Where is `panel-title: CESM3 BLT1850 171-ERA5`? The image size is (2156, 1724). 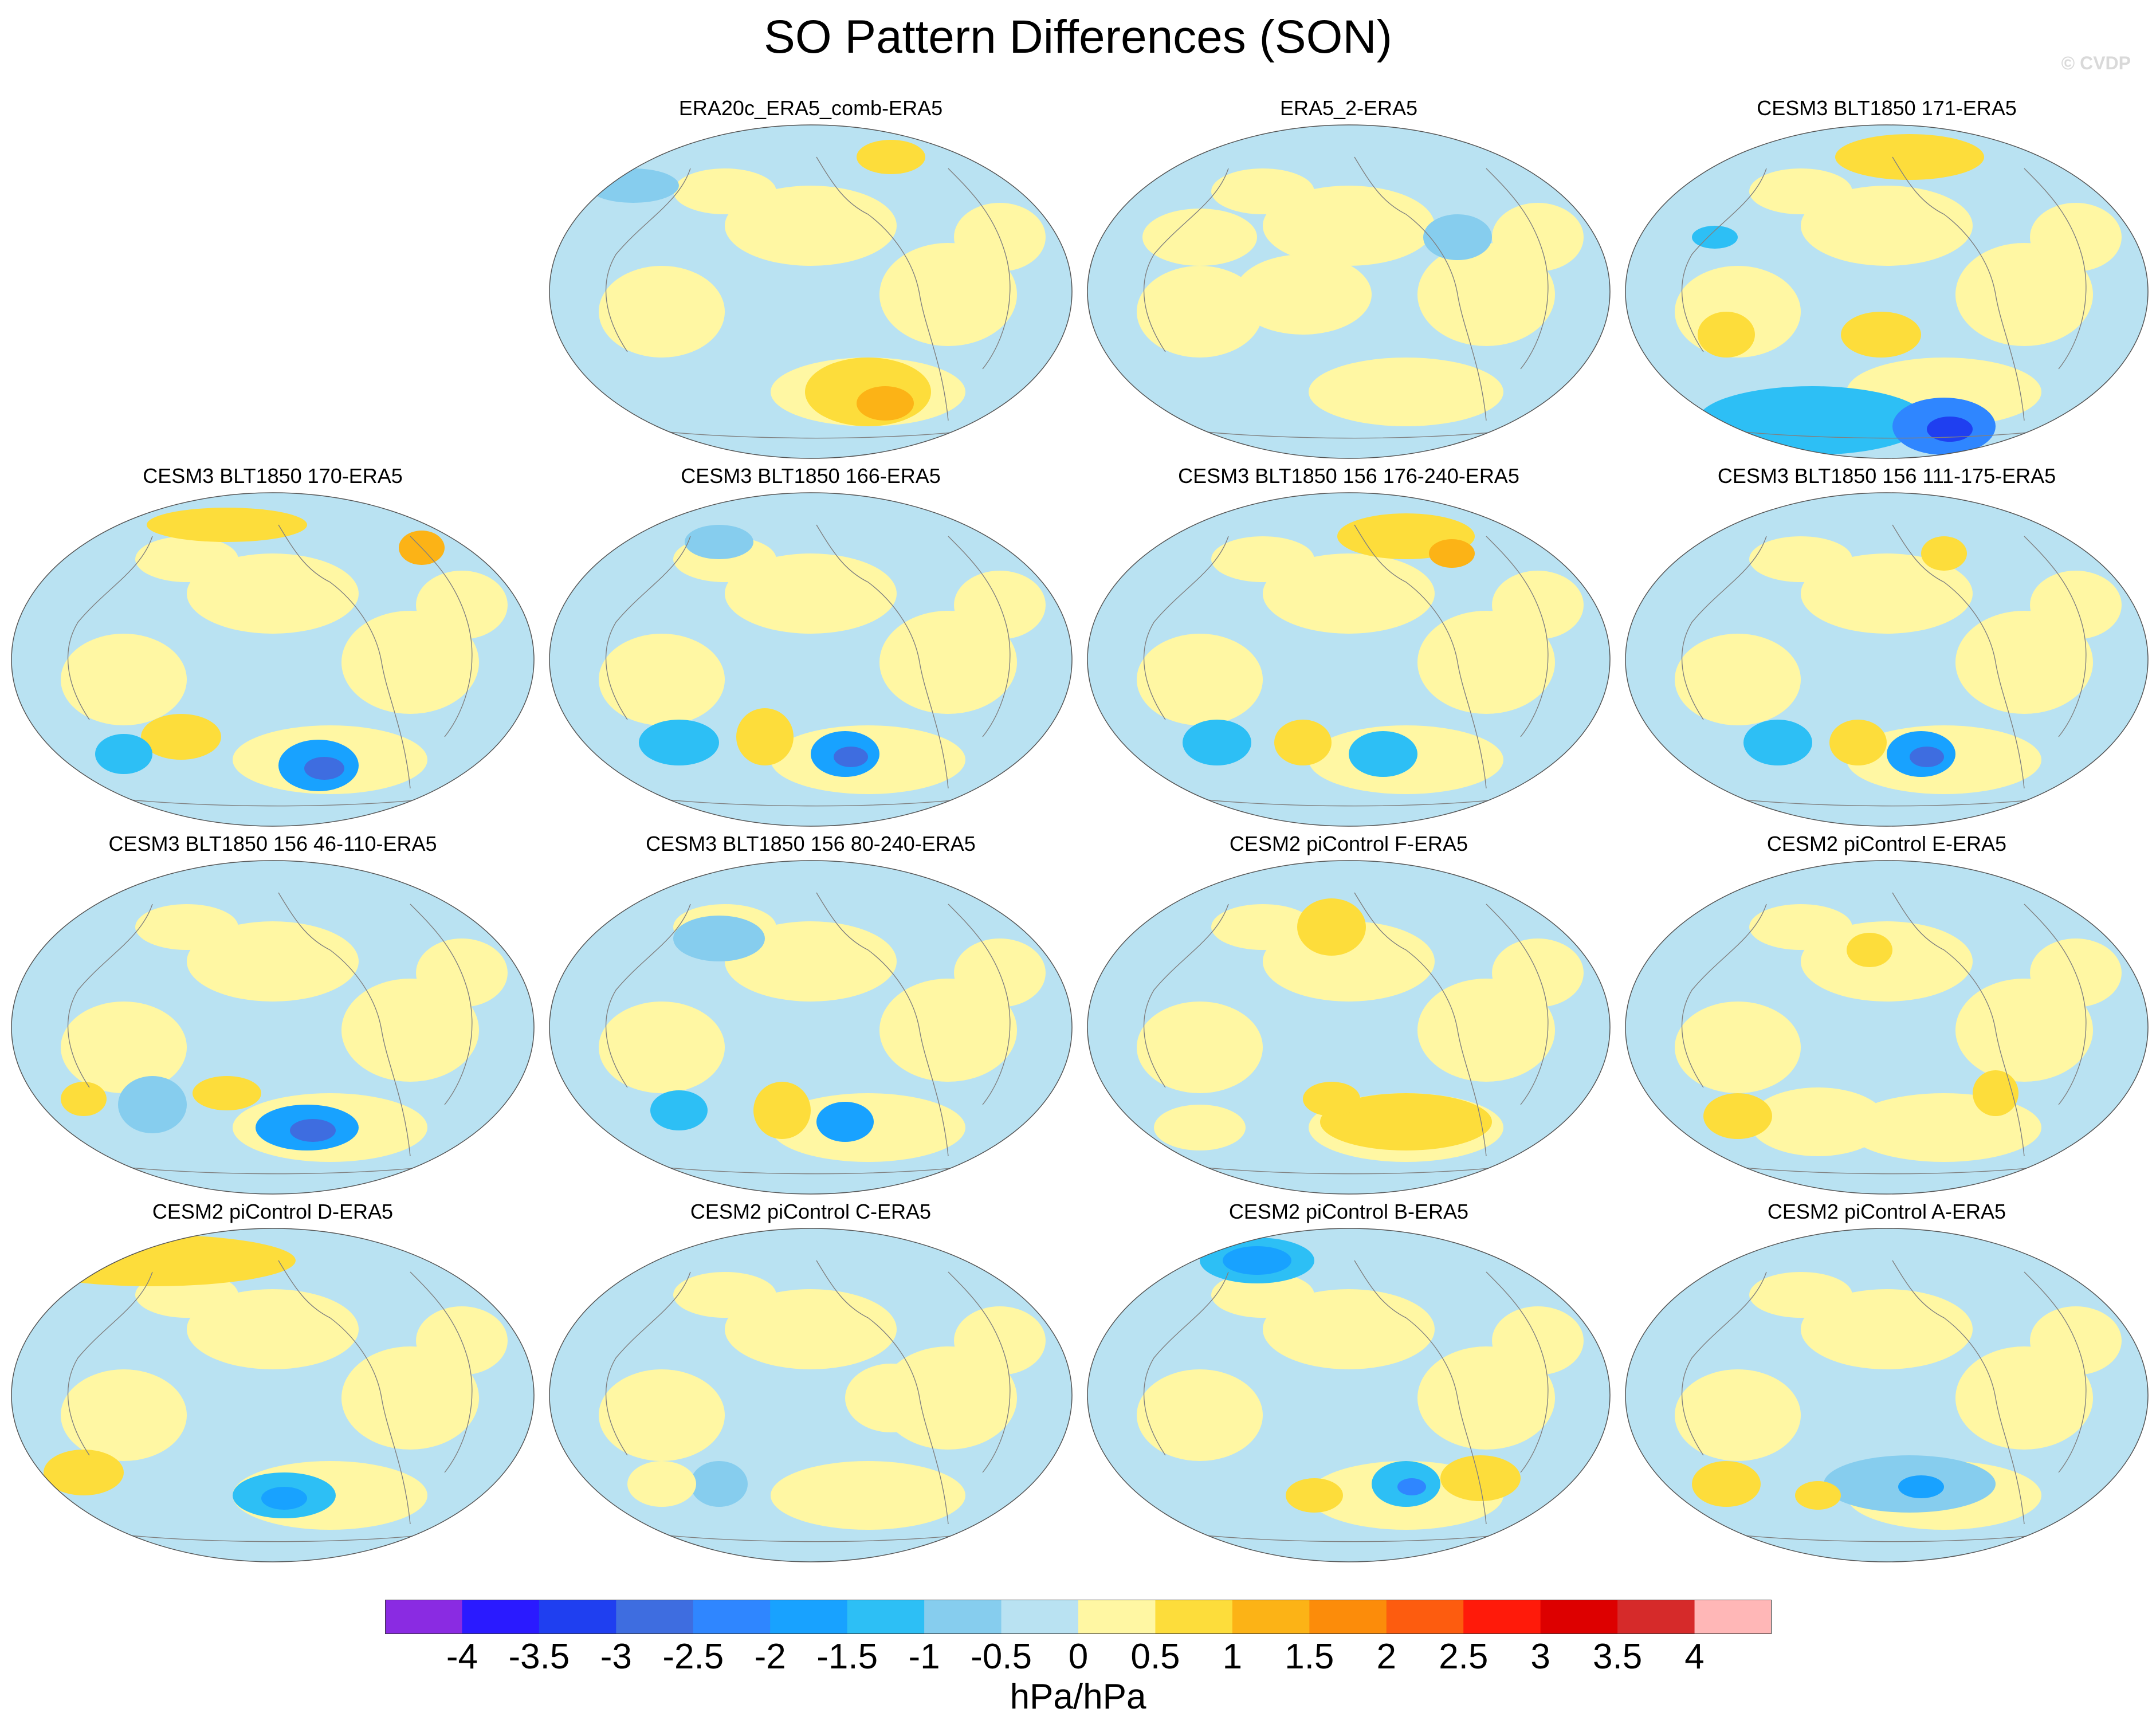 panel-title: CESM3 BLT1850 171-ERA5 is located at coordinates (1887, 108).